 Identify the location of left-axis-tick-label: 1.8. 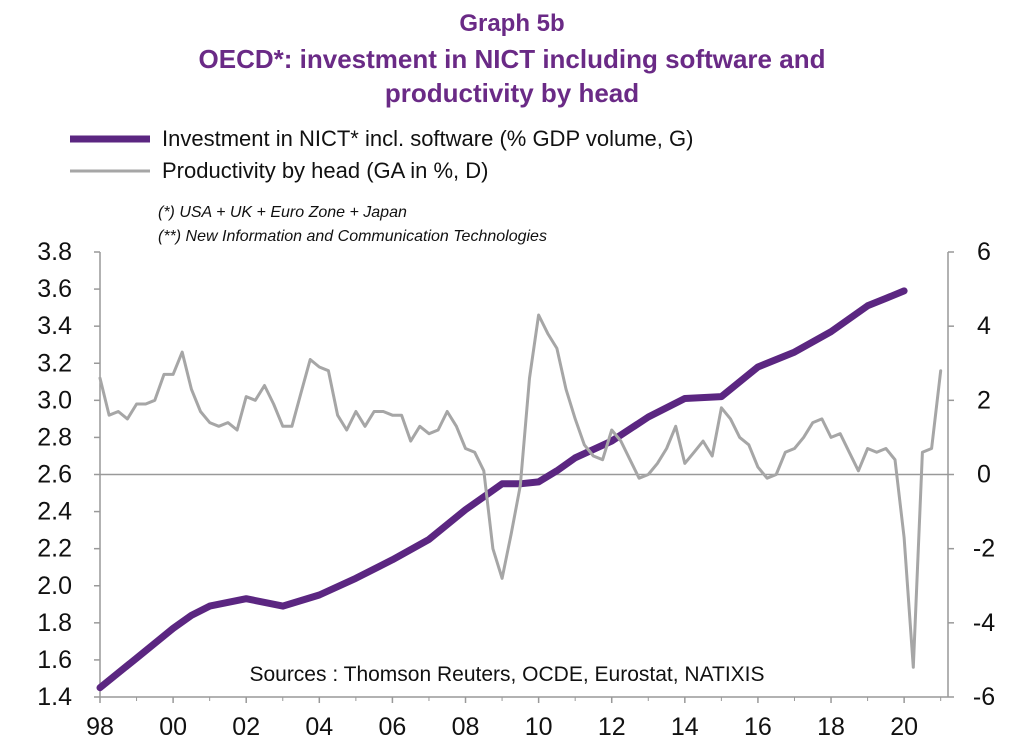
(54, 623).